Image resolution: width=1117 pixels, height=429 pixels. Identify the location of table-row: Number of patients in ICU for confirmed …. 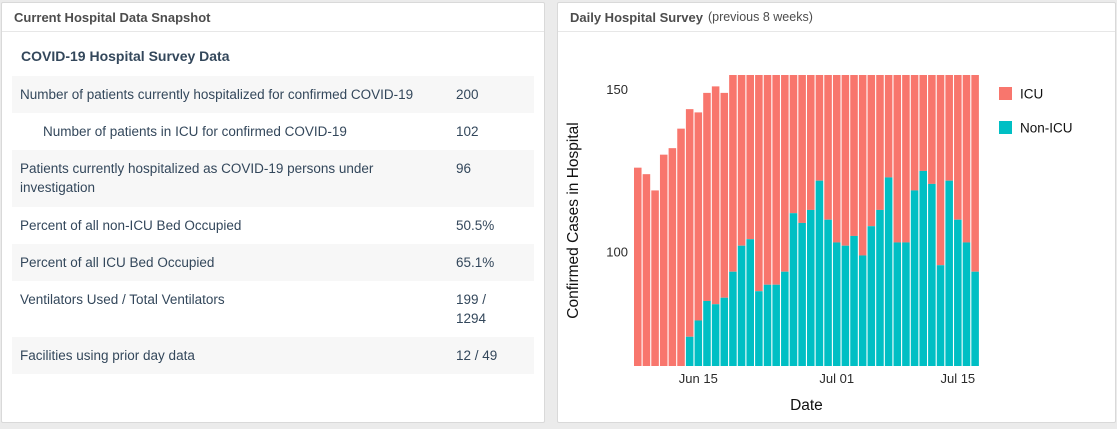
(273, 131).